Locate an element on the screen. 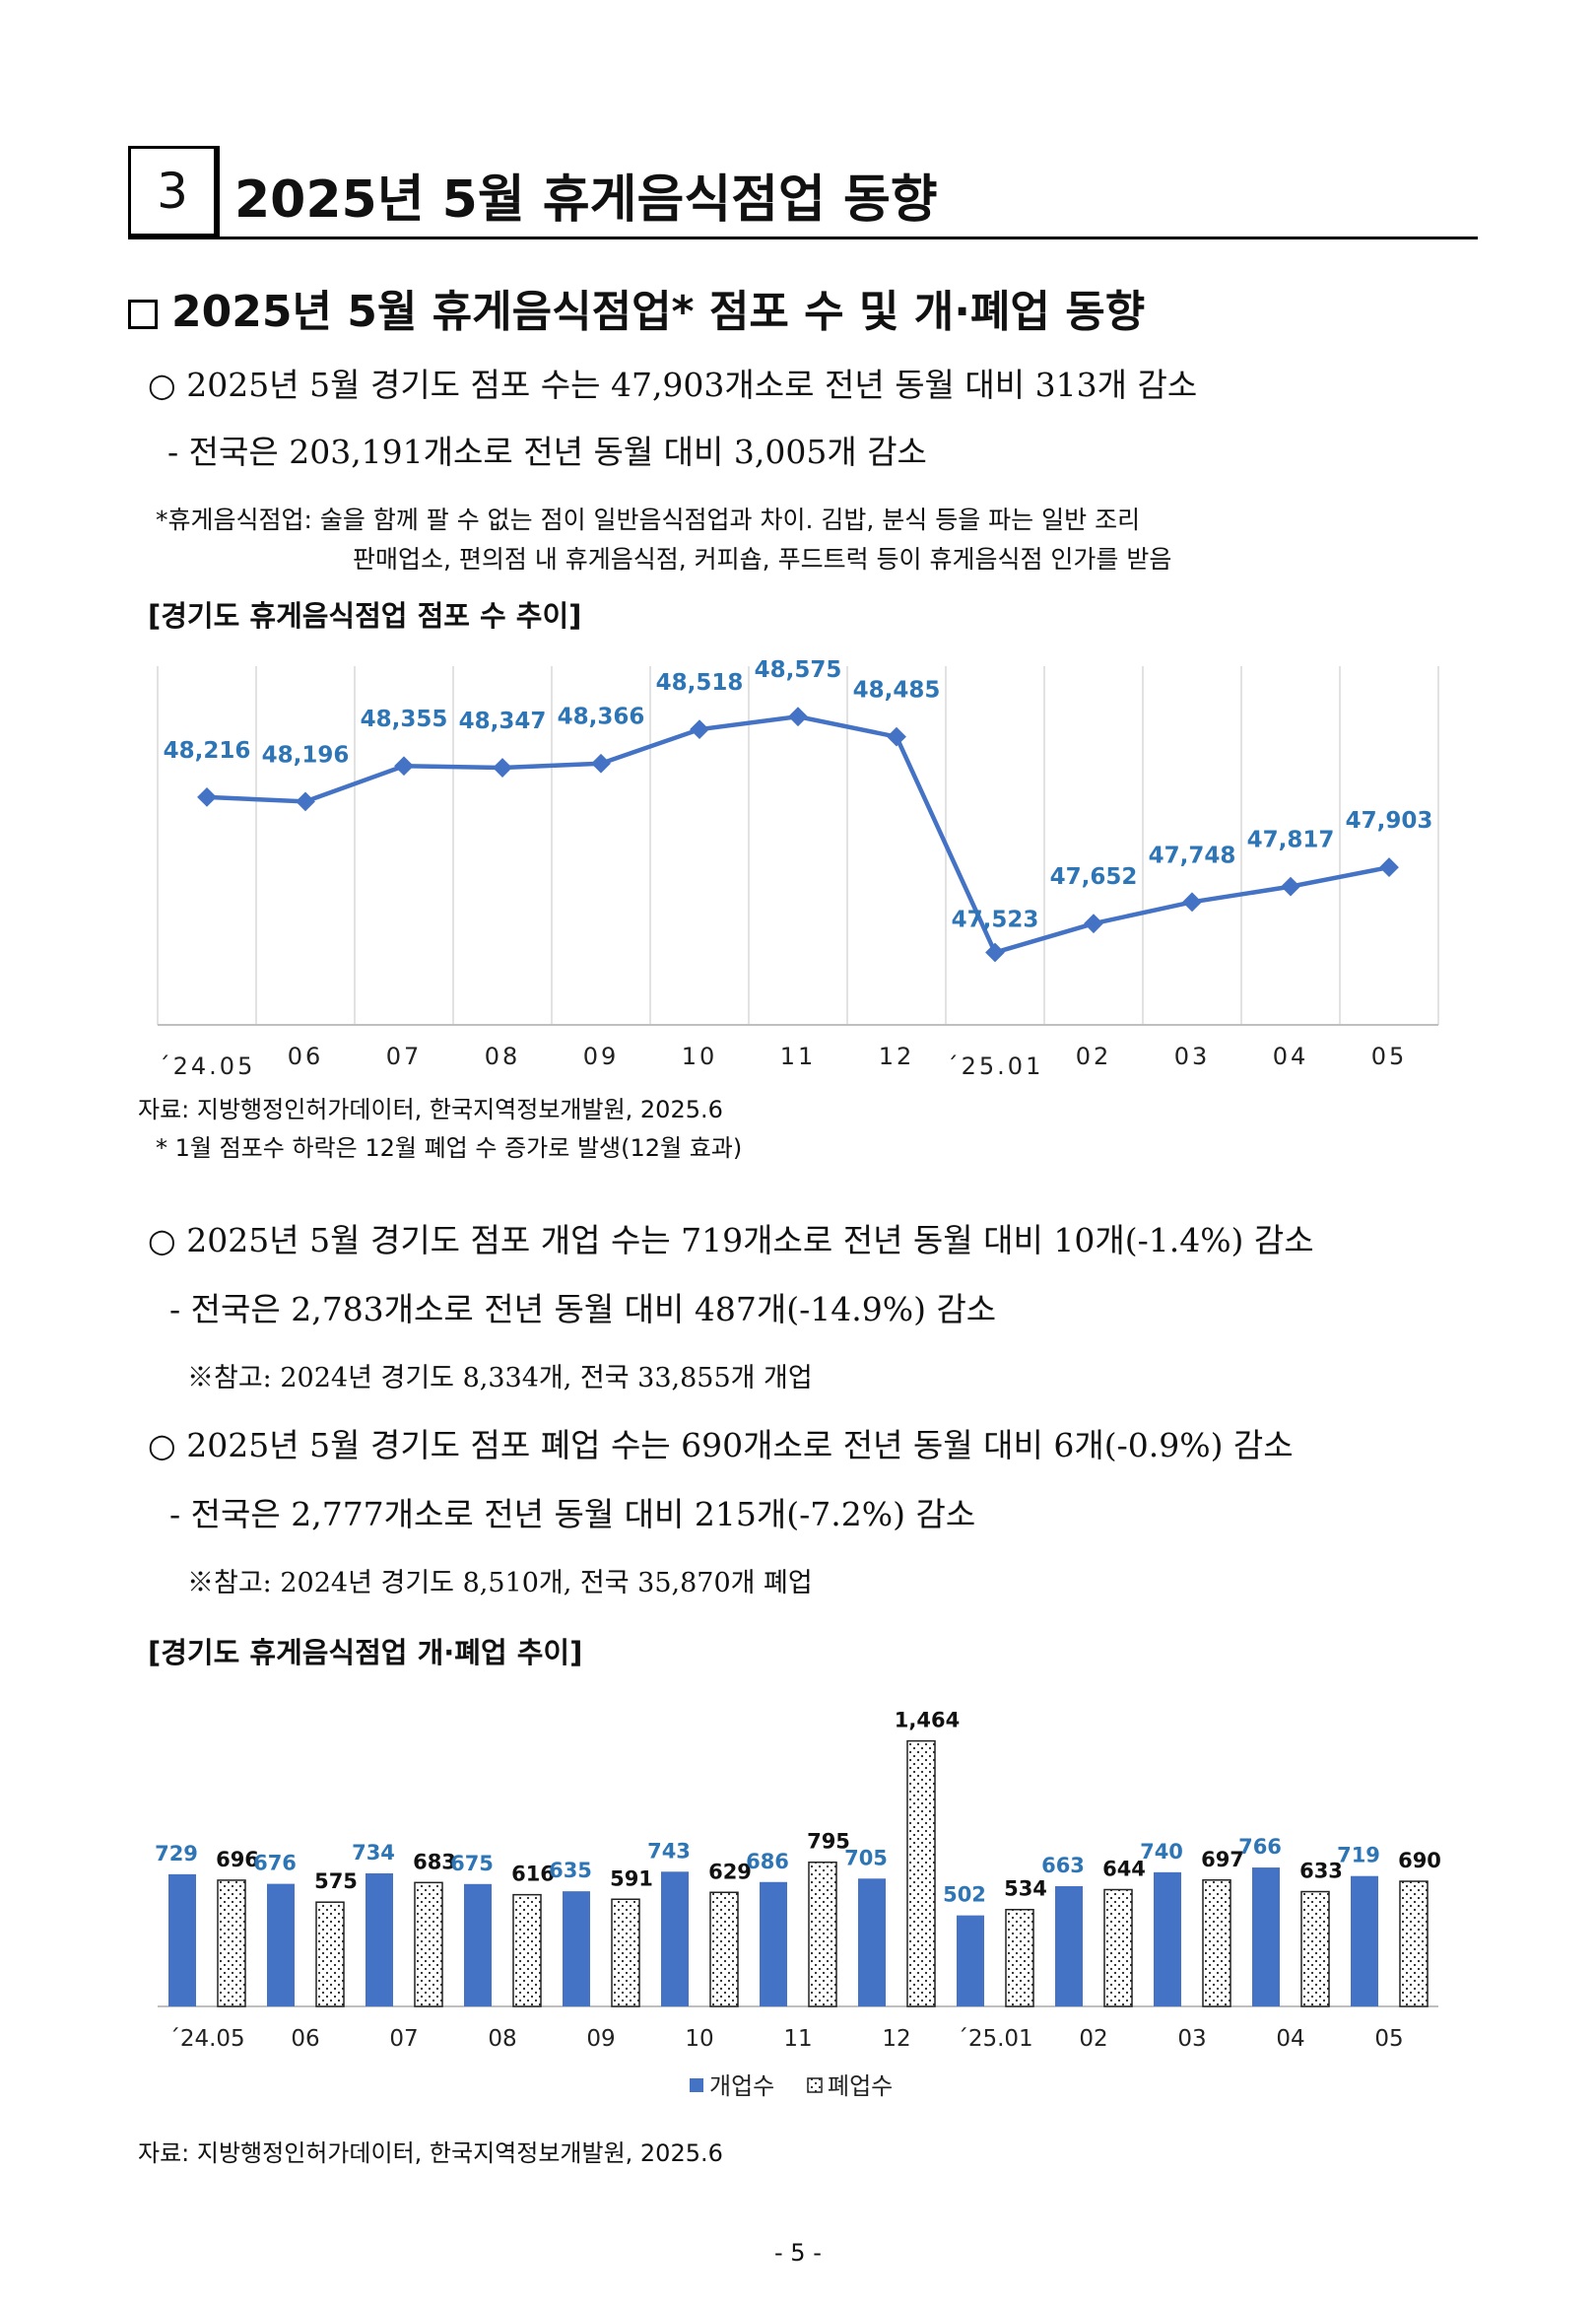 Image resolution: width=1596 pixels, height=2306 pixels. legend-open-swatch is located at coordinates (696, 2085).